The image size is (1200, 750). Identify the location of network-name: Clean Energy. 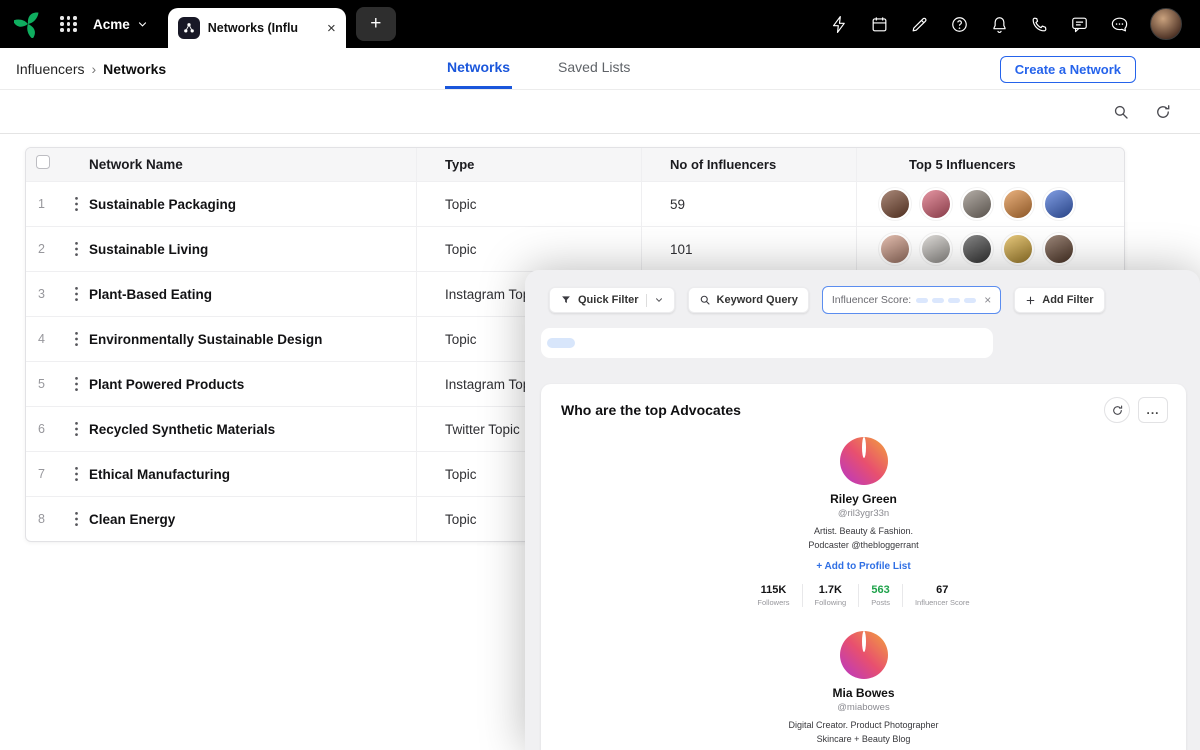
(132, 519).